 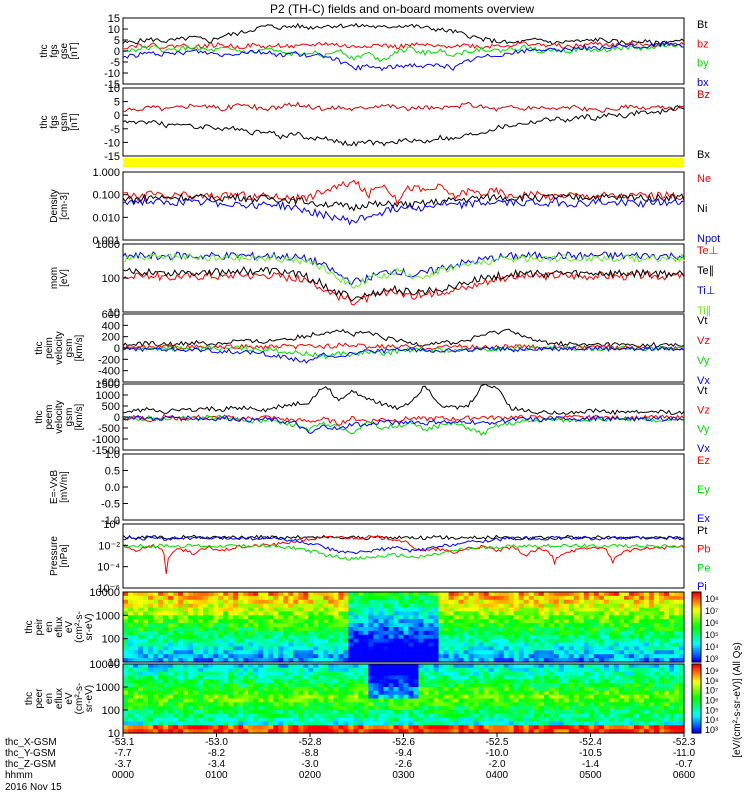 I want to click on legend-entry: by, so click(x=703, y=64).